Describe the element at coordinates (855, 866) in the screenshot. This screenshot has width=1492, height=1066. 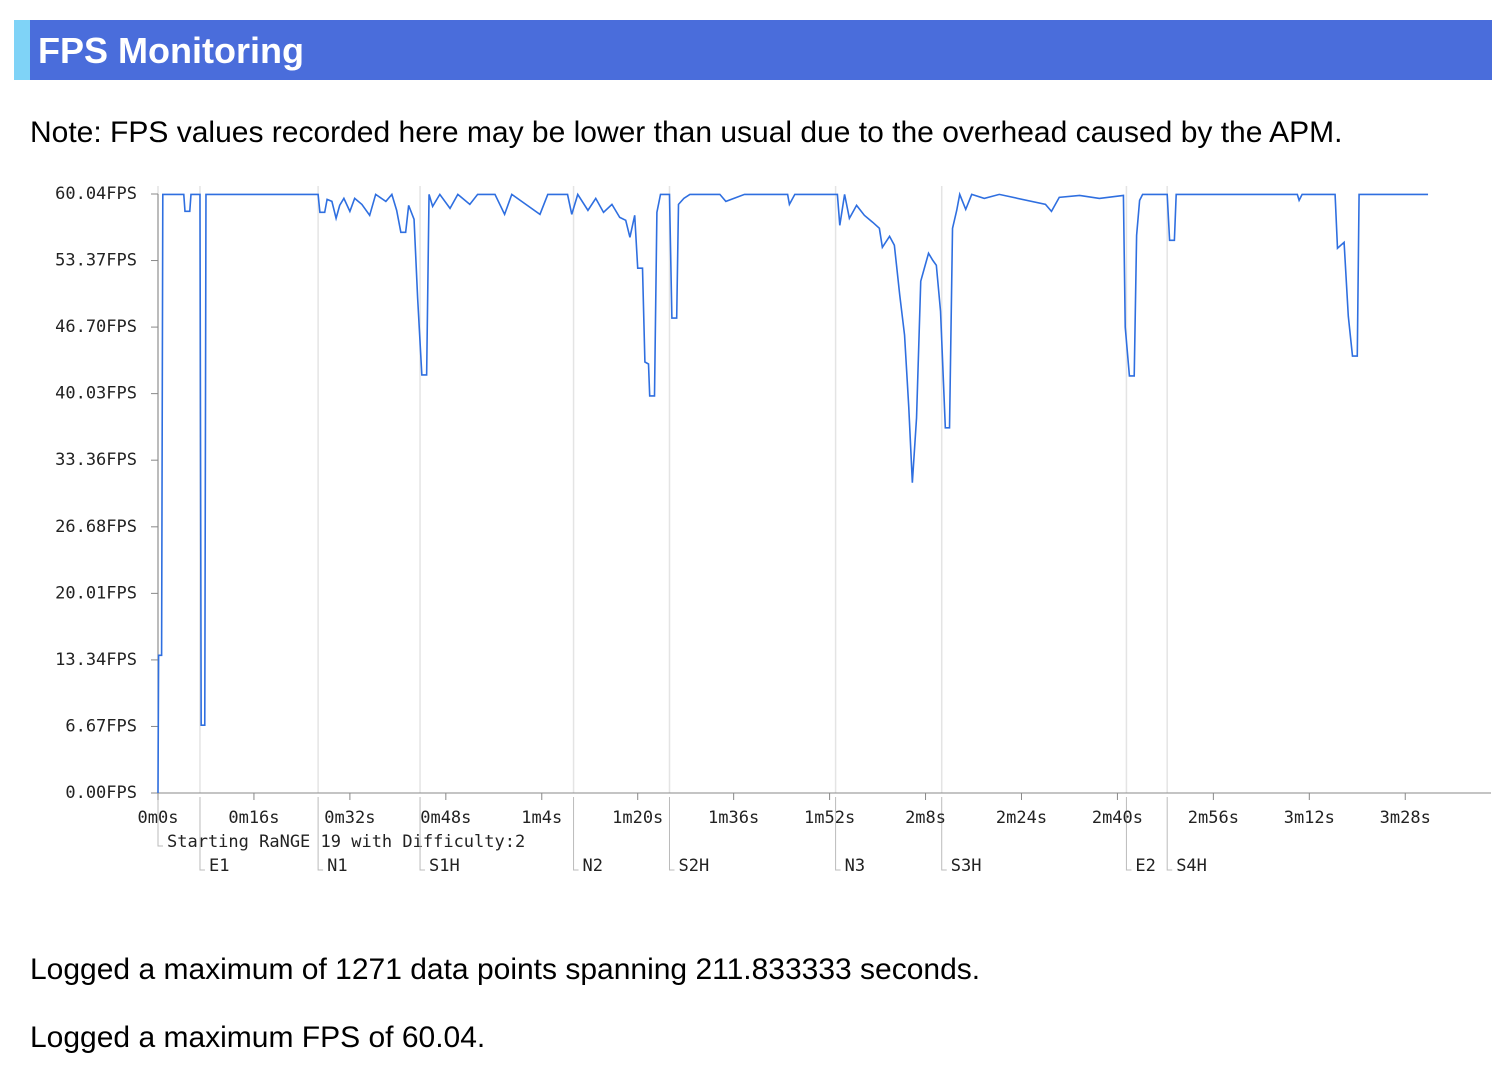
I see `event-label: N3` at that location.